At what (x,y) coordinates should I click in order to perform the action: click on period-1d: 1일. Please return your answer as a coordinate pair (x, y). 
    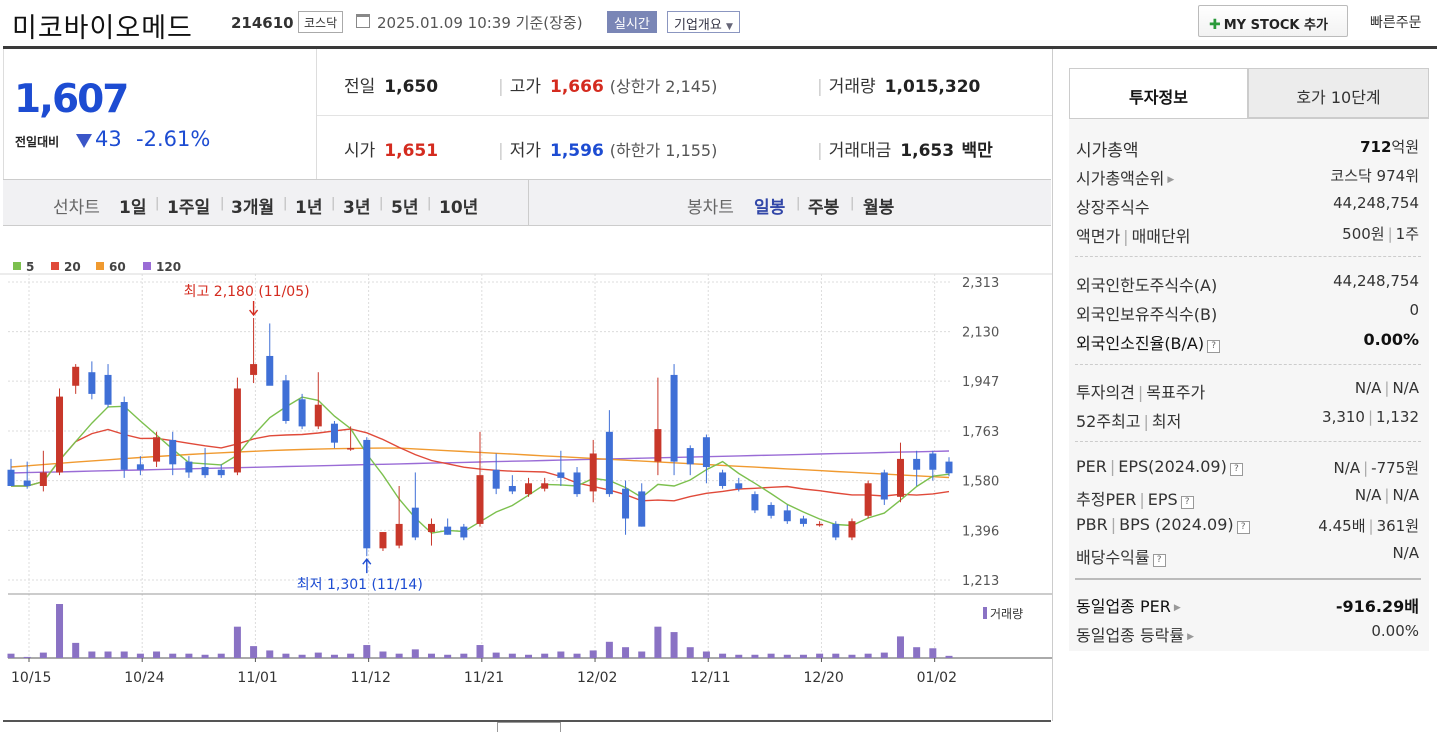
    Looking at the image, I should click on (133, 208).